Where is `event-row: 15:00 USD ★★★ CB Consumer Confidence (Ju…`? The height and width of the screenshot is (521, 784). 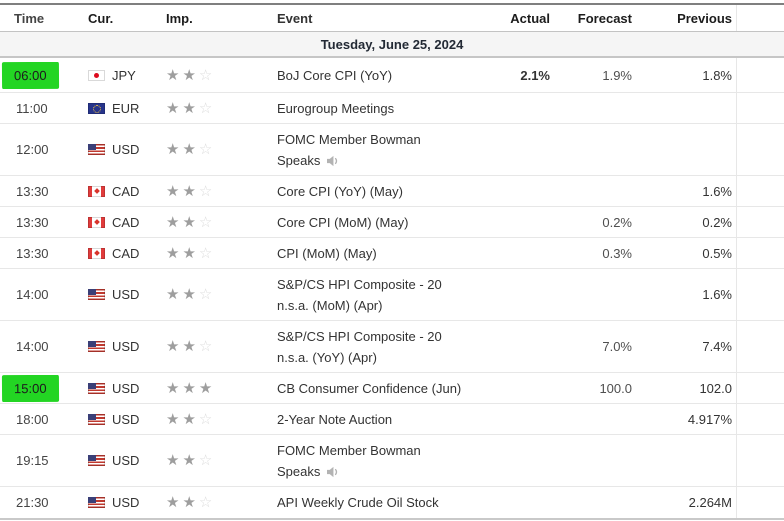
event-row: 15:00 USD ★★★ CB Consumer Confidence (Ju… is located at coordinates (392, 388).